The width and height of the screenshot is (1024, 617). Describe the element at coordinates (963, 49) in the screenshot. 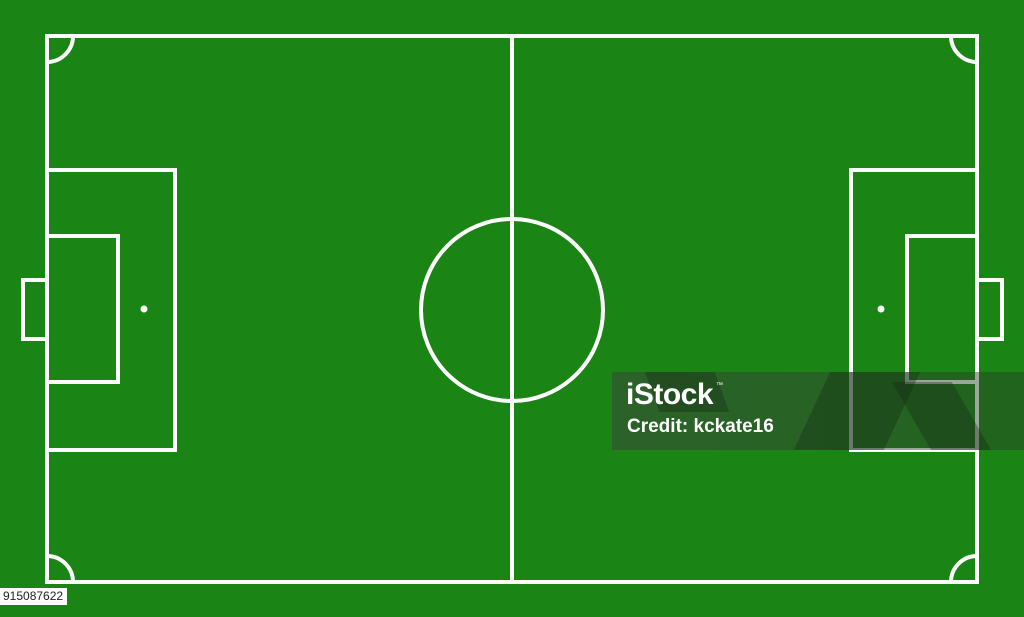

I see `corner-arc-top-right` at that location.